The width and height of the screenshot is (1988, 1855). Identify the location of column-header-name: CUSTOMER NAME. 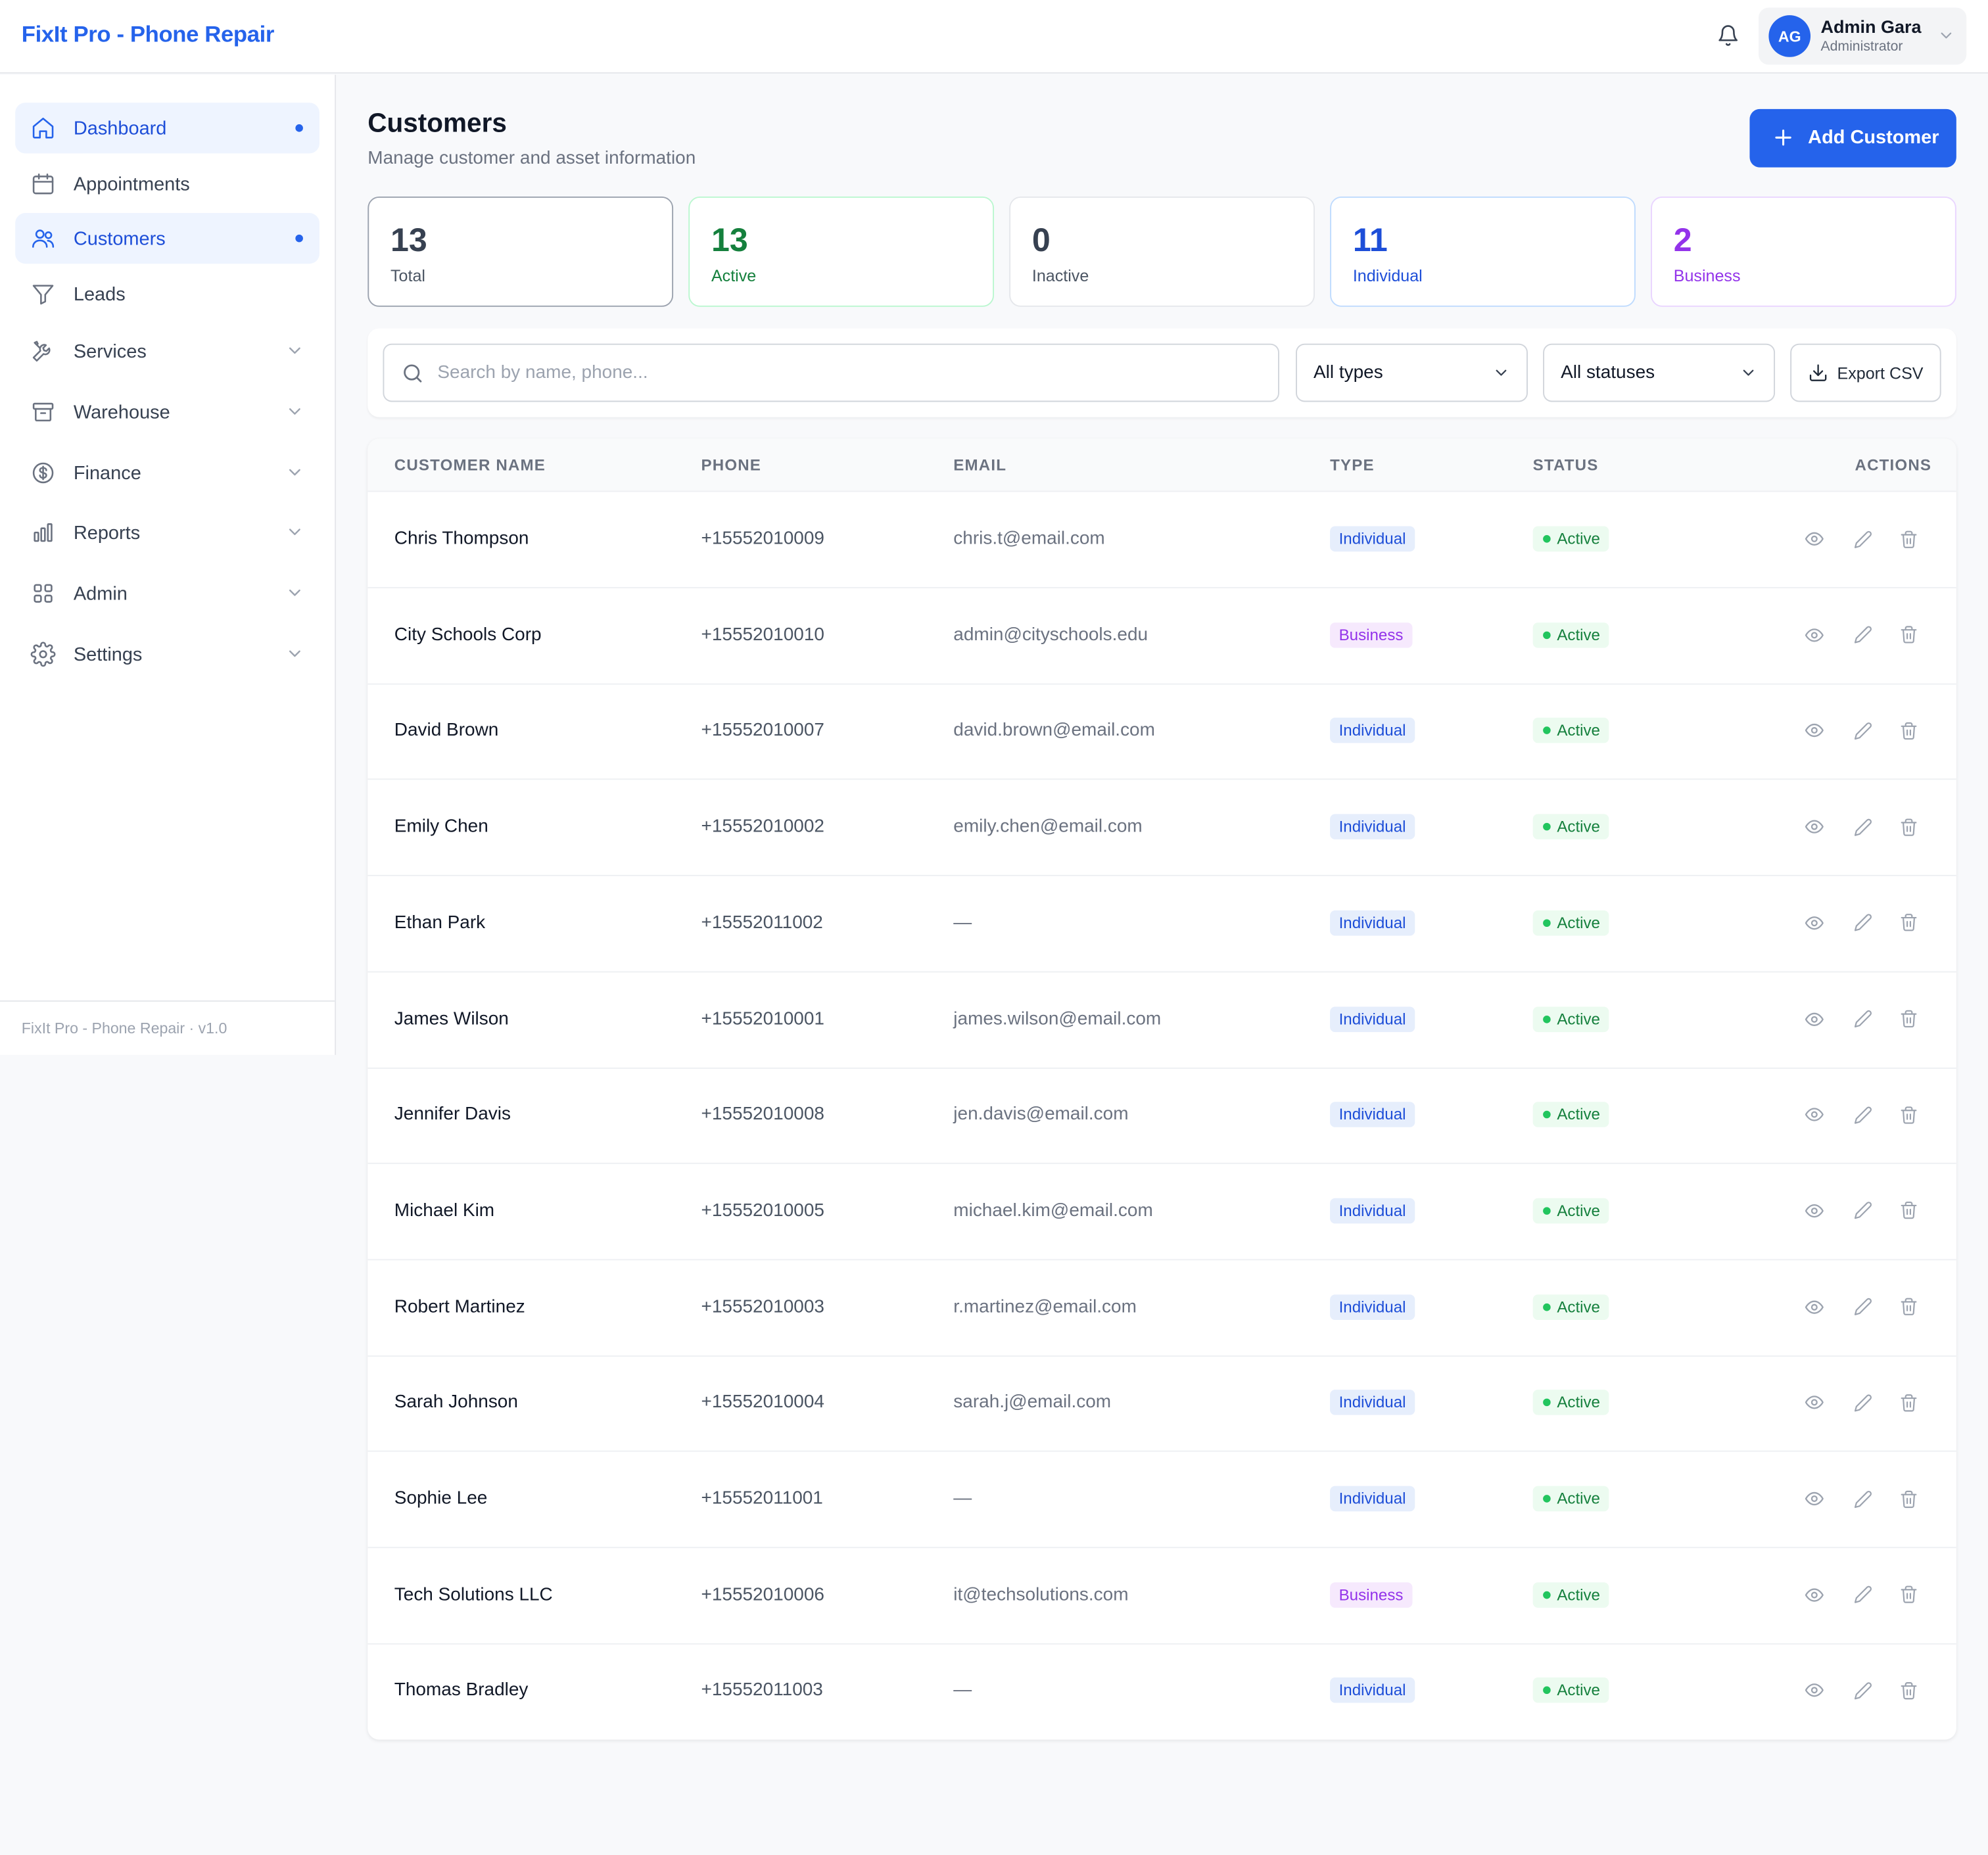
(470, 465).